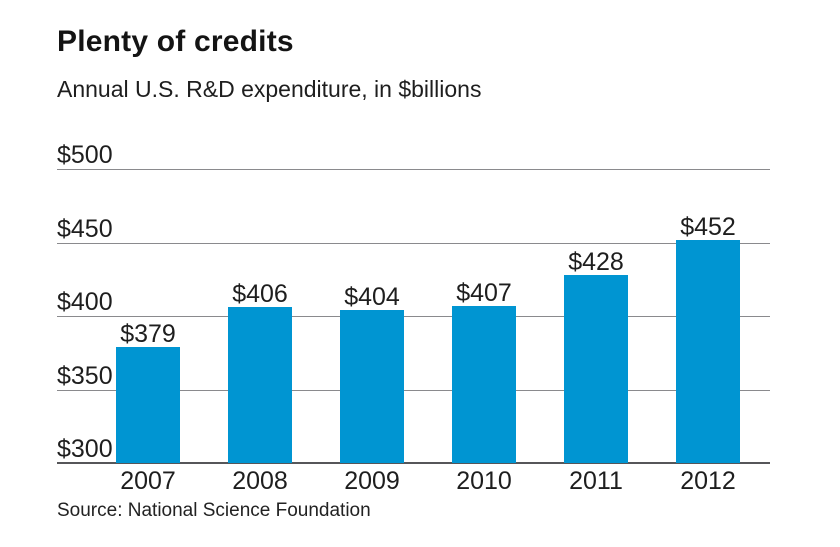  I want to click on y-axis-tick-label: $500, so click(85, 155).